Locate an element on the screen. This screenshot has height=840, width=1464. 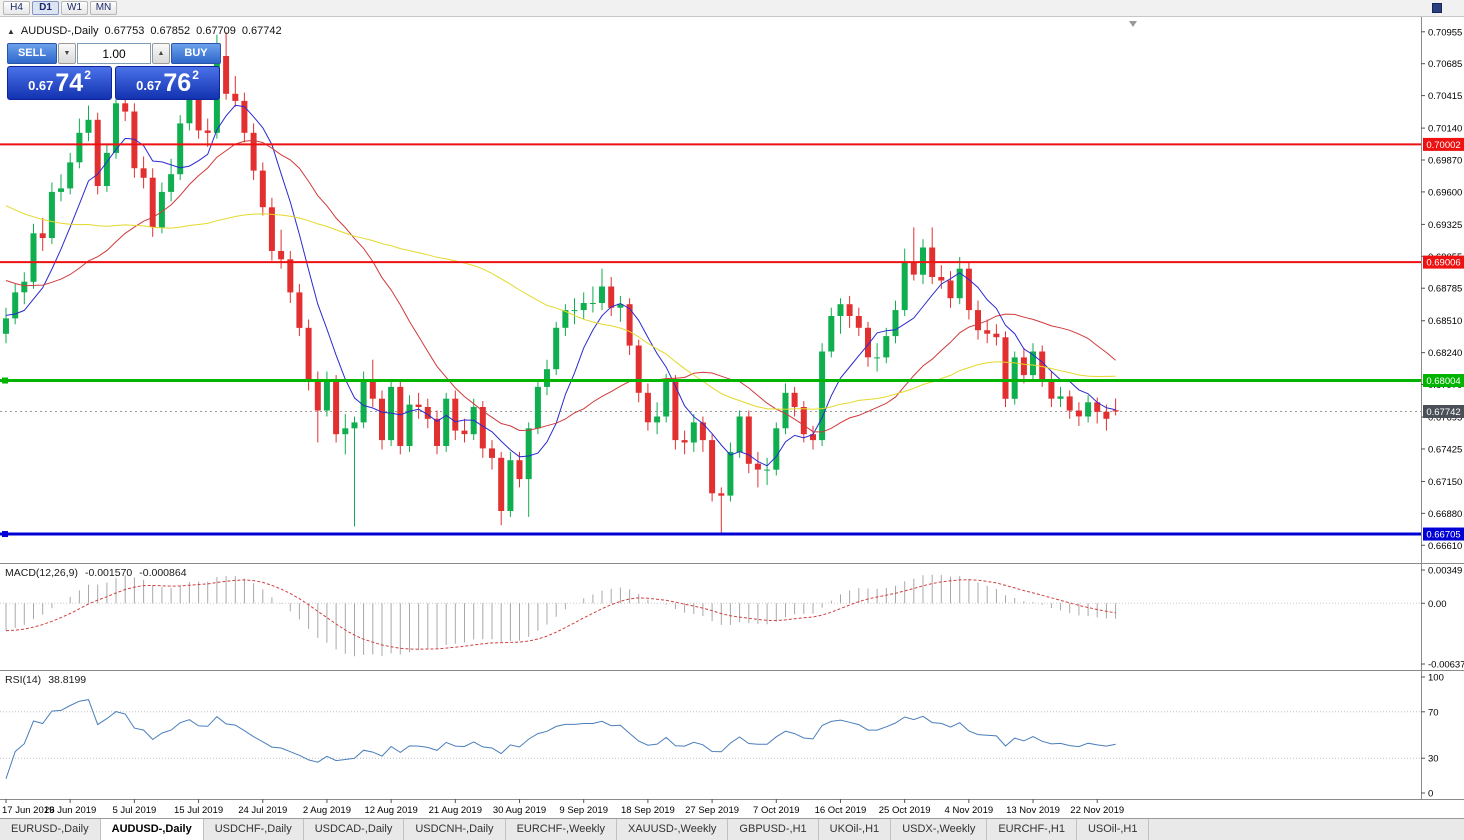
volume-increase-button: ▲ is located at coordinates (161, 53).